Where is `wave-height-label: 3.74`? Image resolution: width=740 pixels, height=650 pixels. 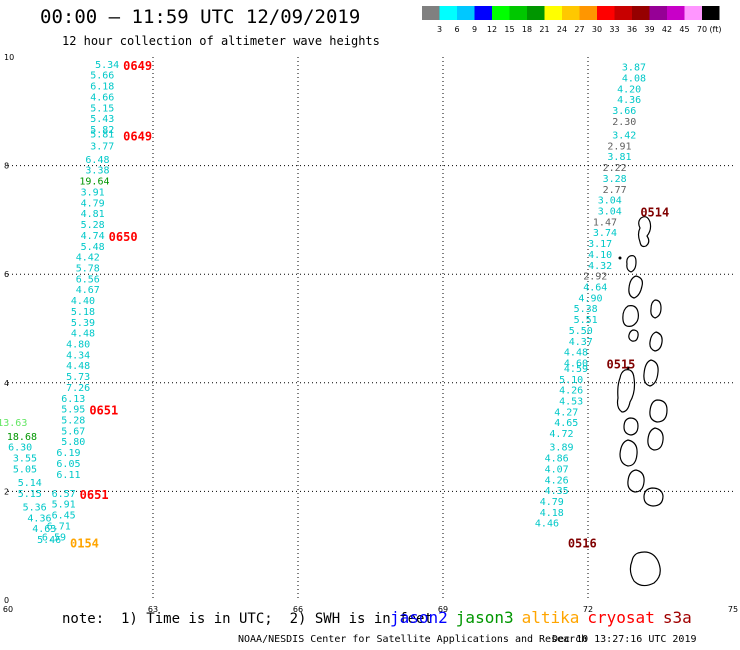
wave-height-label: 3.74 is located at coordinates (605, 233).